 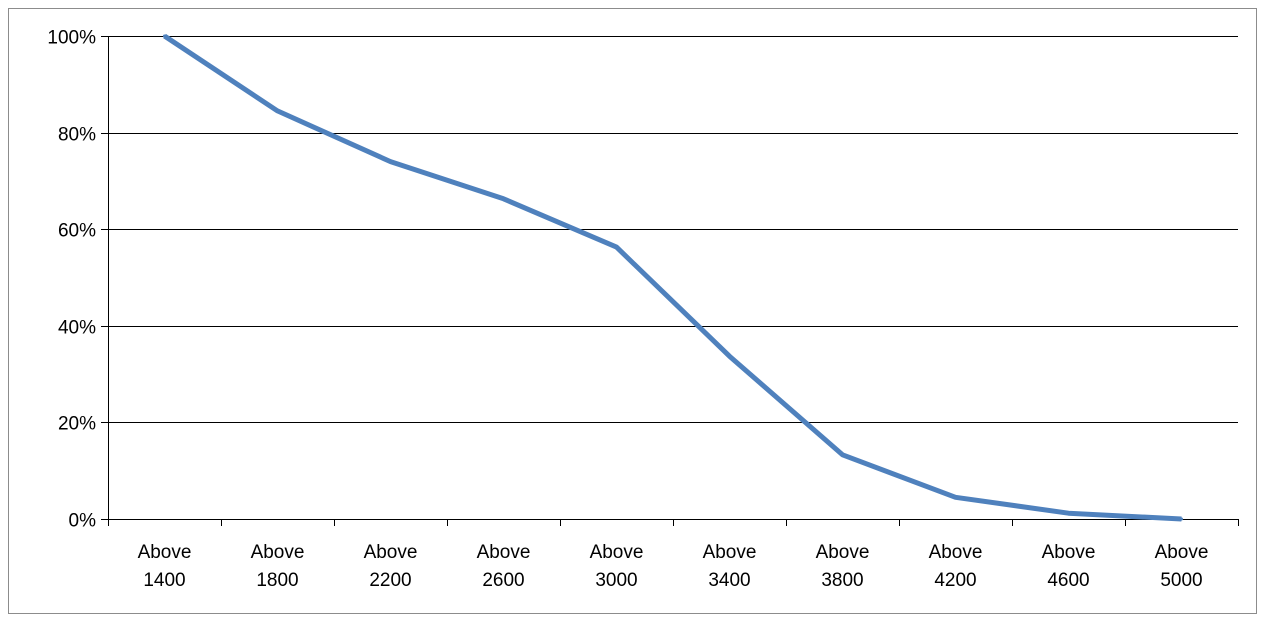 What do you see at coordinates (77, 328) in the screenshot?
I see `y-tick-label: 40%` at bounding box center [77, 328].